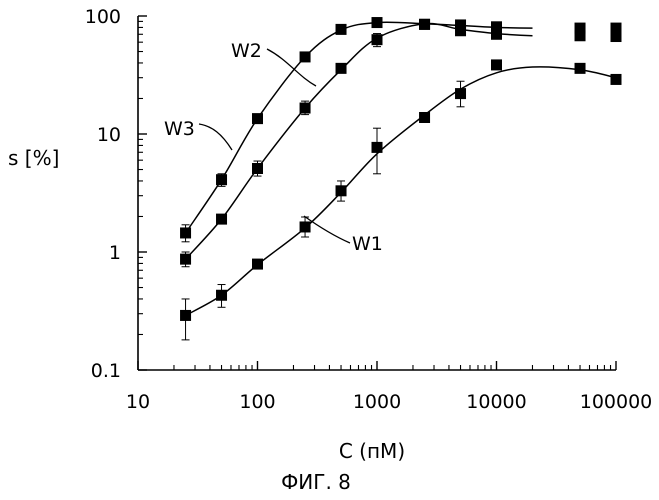 The image size is (659, 500). I want to click on y-tick-label: 10, so click(109, 135).